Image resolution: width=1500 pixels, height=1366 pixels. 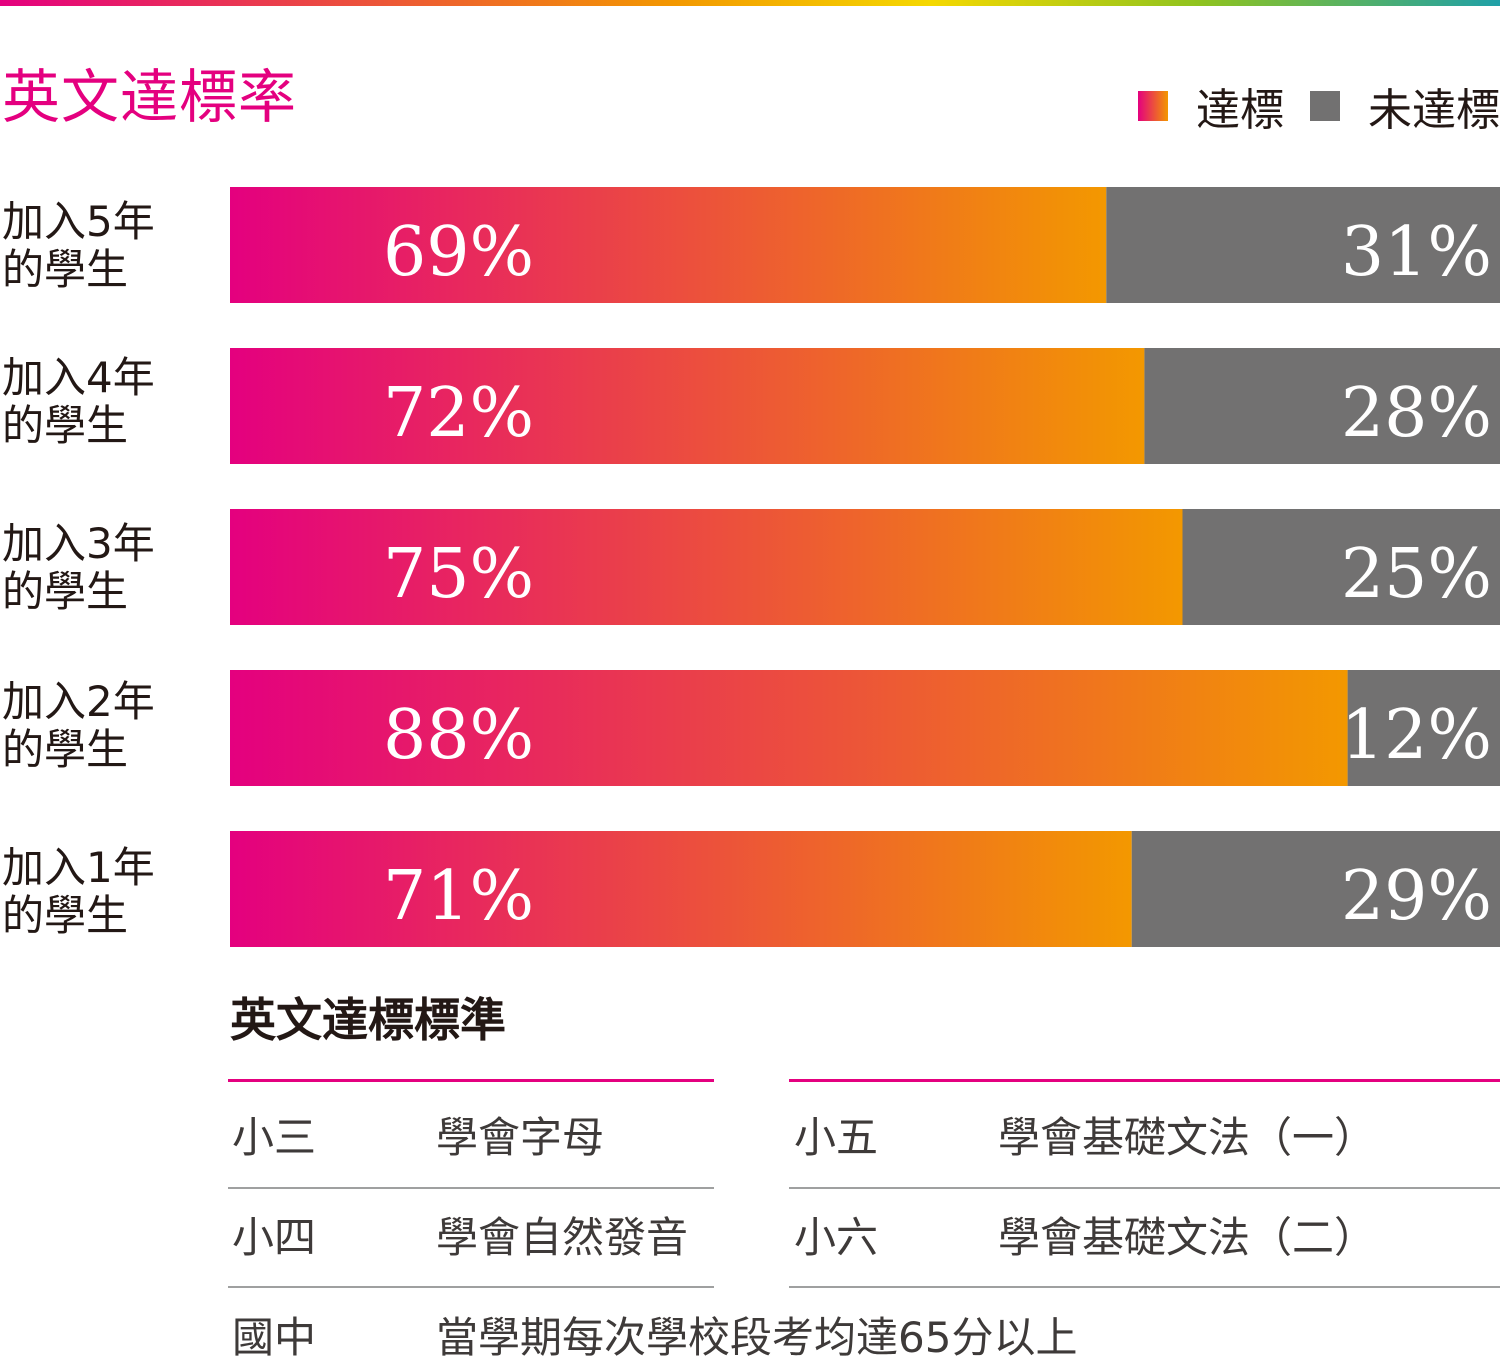 I want to click on grade-requirement: 學會基礎文法（一）, so click(x=1187, y=1137).